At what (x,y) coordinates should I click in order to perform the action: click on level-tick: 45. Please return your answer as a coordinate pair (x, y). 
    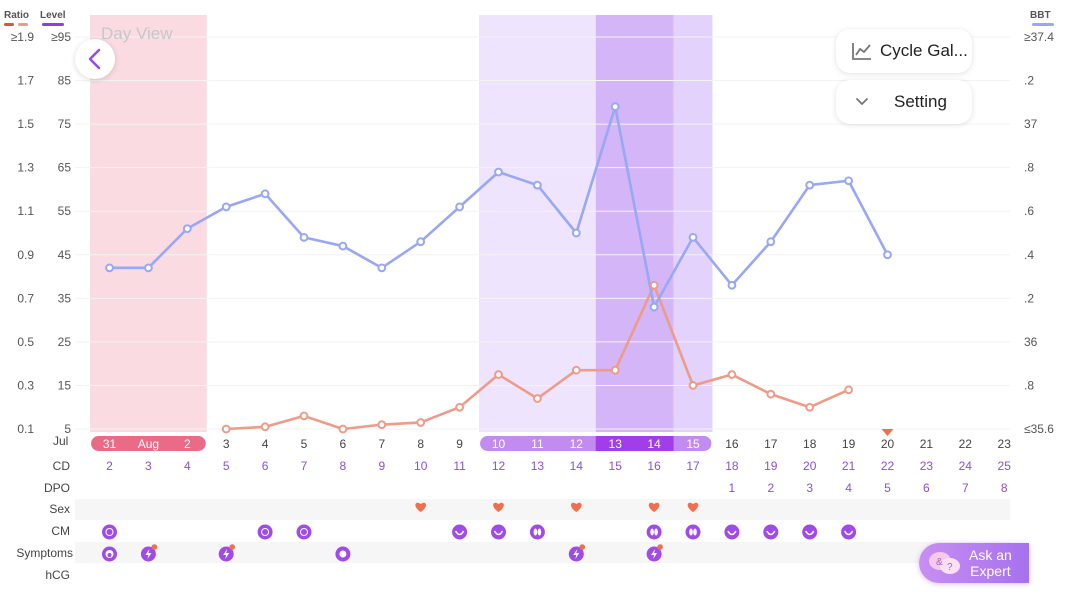
    Looking at the image, I should click on (65, 255).